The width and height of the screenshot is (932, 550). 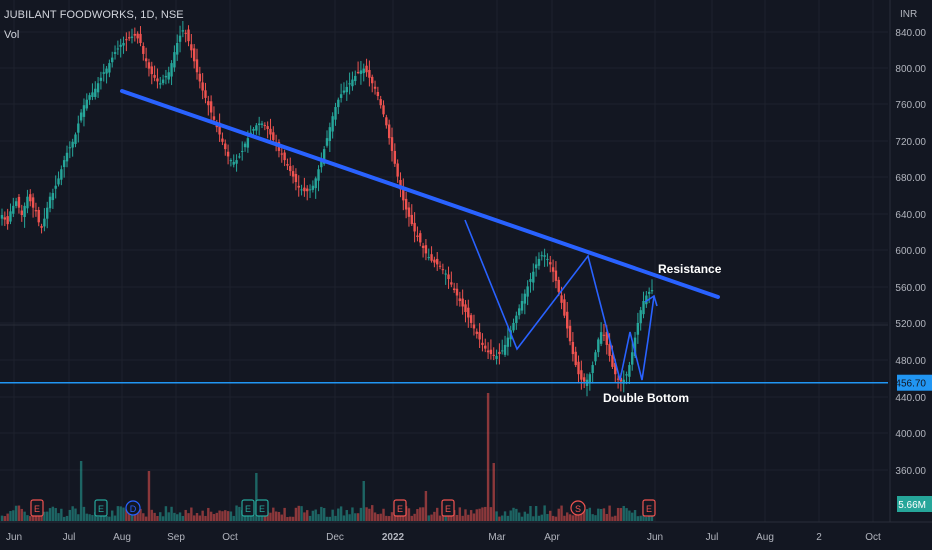 What do you see at coordinates (69, 537) in the screenshot?
I see `x-tick-label: Jul` at bounding box center [69, 537].